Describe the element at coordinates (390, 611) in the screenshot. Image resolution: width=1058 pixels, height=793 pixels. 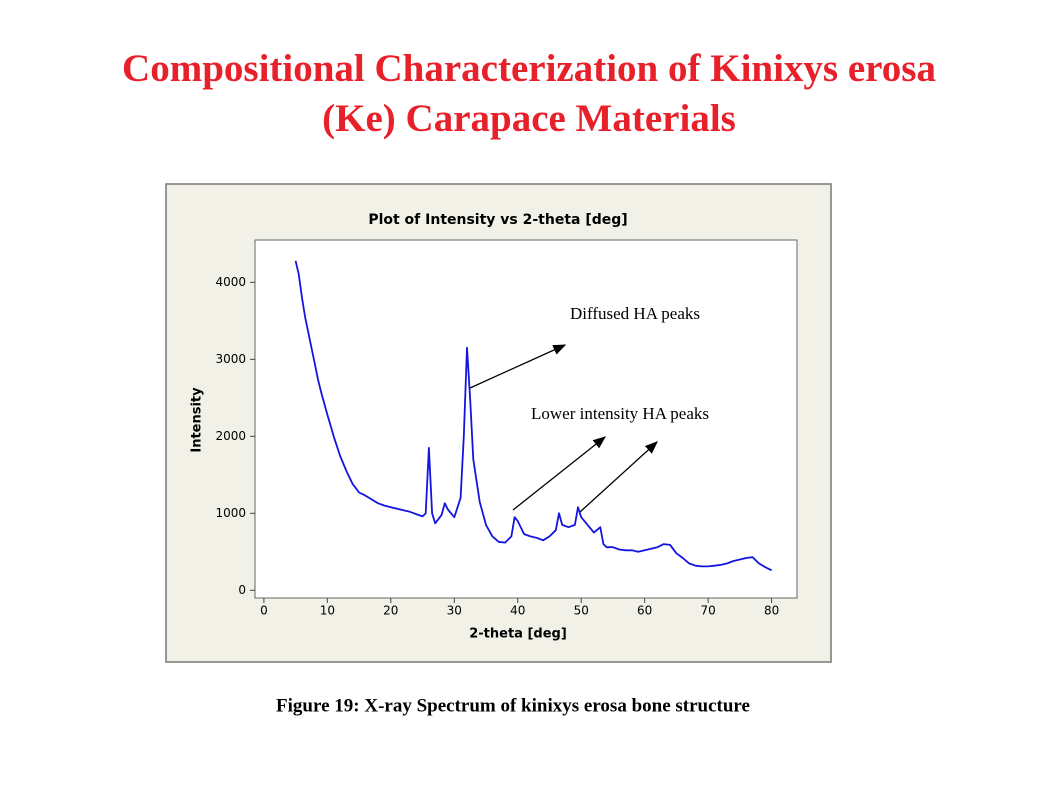
I see `x-tick-label: 20` at that location.